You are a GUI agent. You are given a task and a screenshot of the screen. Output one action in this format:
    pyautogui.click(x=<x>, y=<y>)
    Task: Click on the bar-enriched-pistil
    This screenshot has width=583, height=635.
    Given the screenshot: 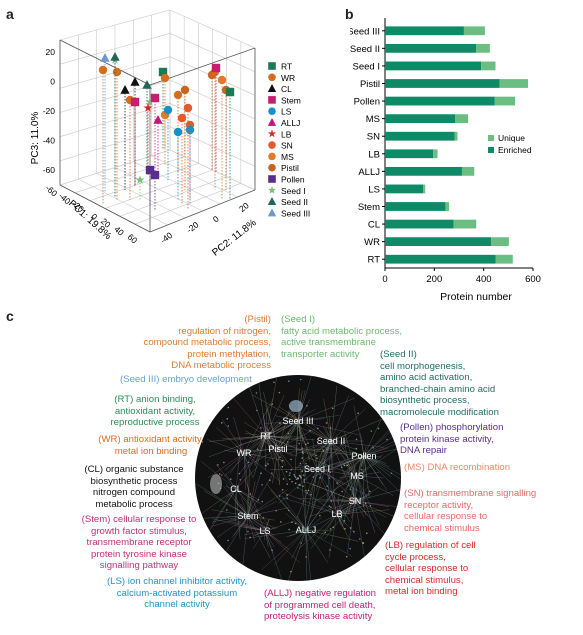 What is the action you would take?
    pyautogui.click(x=442, y=83)
    